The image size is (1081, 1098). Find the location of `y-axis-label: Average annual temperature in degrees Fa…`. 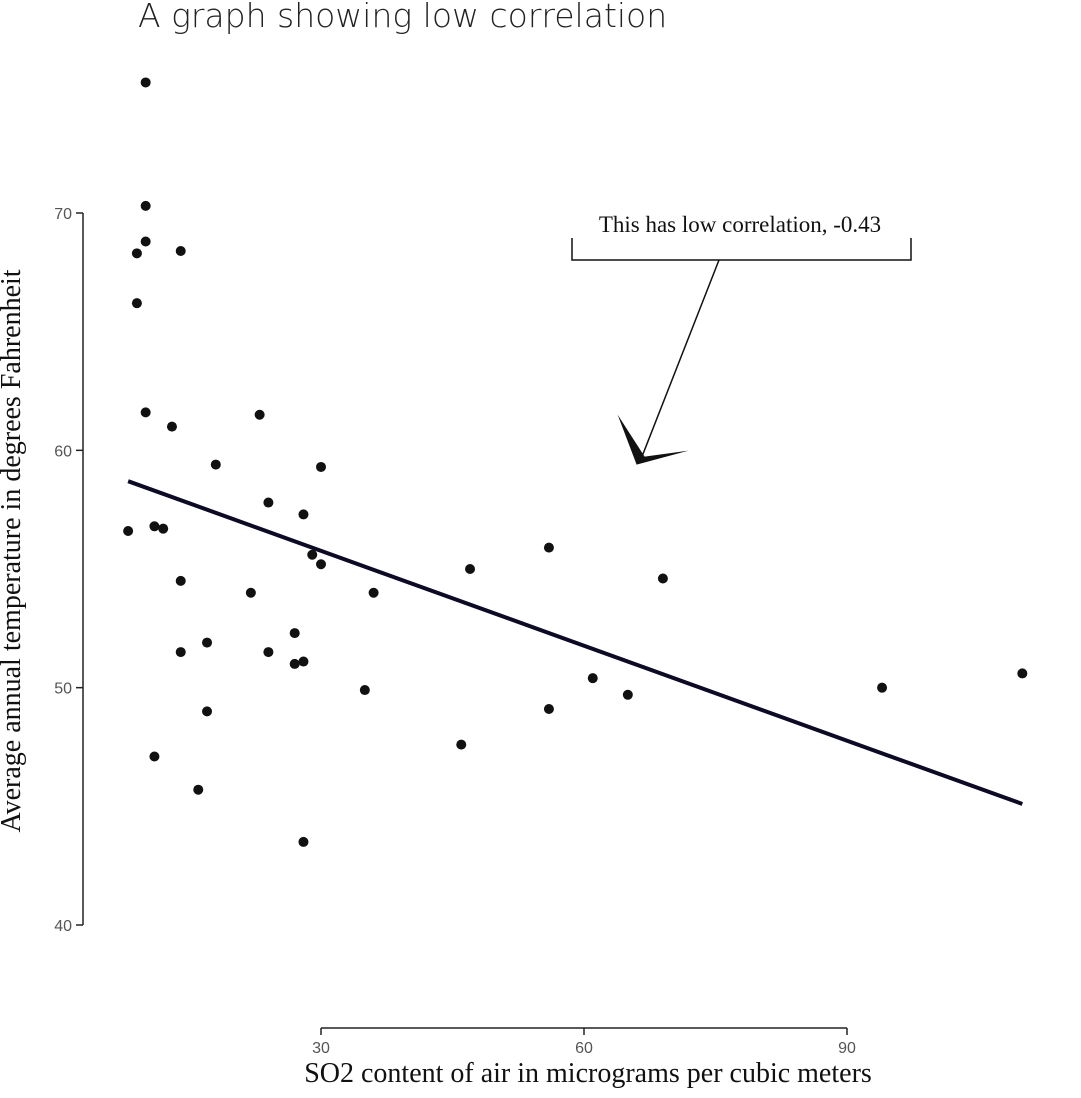

y-axis-label: Average annual temperature in degrees Fa… is located at coordinates (13, 550).